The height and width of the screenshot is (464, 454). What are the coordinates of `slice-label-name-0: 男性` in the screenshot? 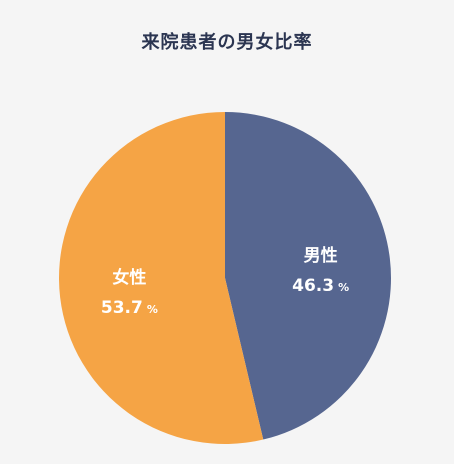 It's located at (321, 255).